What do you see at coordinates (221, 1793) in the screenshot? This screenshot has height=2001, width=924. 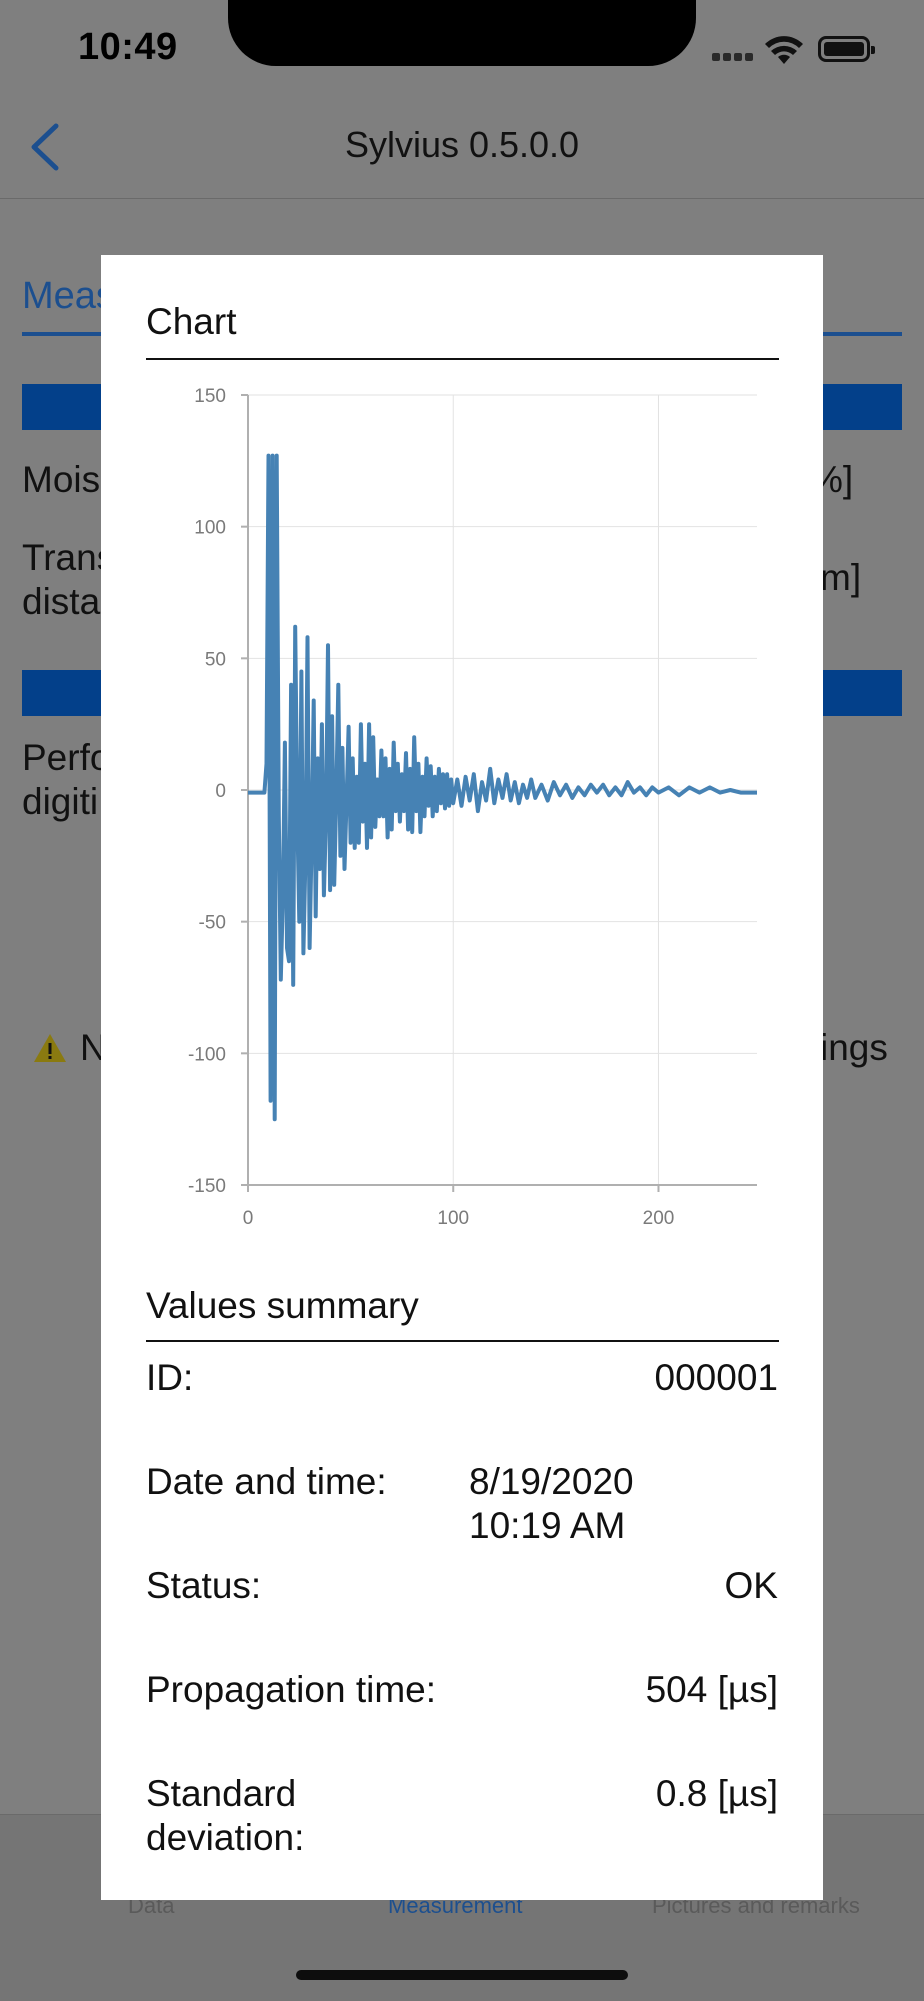 I see `standard-deviation-label-line1: Standard` at bounding box center [221, 1793].